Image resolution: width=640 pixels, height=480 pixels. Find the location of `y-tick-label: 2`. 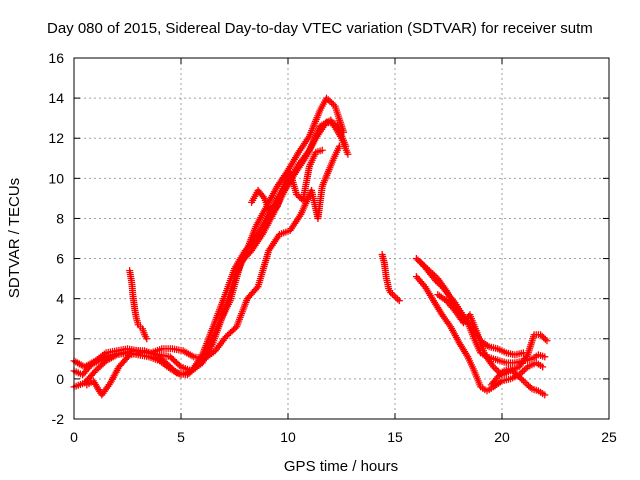

y-tick-label: 2 is located at coordinates (60, 339).